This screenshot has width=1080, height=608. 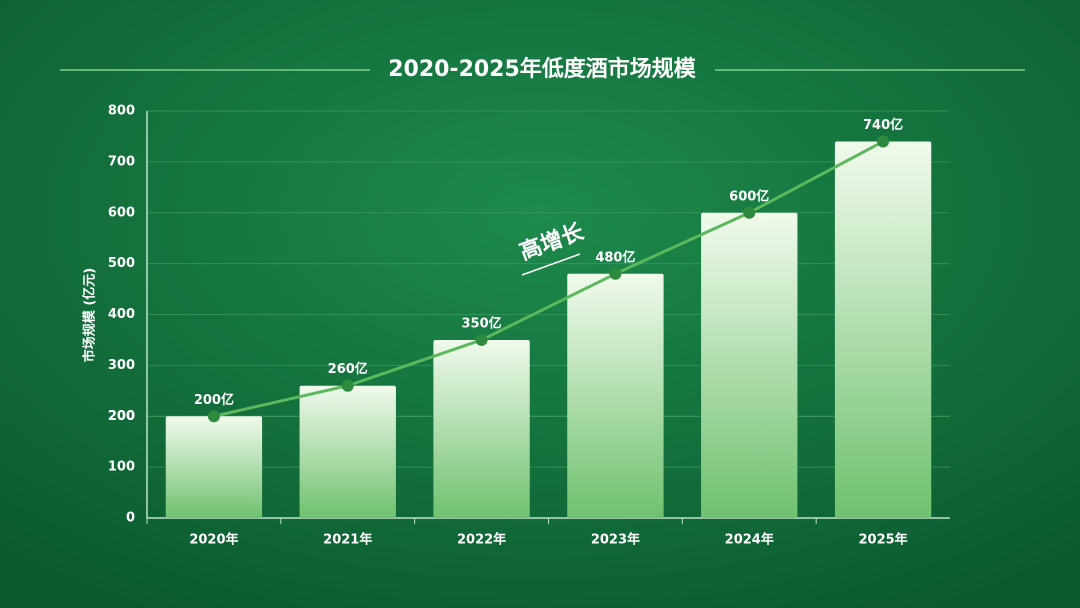 What do you see at coordinates (482, 323) in the screenshot?
I see `value-label: 350亿` at bounding box center [482, 323].